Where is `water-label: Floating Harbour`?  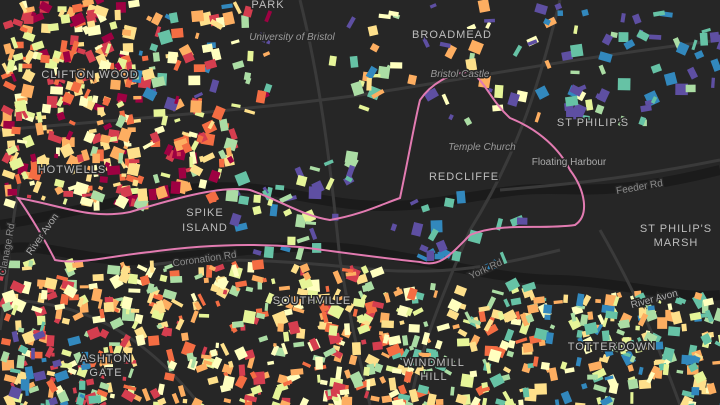
water-label: Floating Harbour is located at coordinates (569, 162).